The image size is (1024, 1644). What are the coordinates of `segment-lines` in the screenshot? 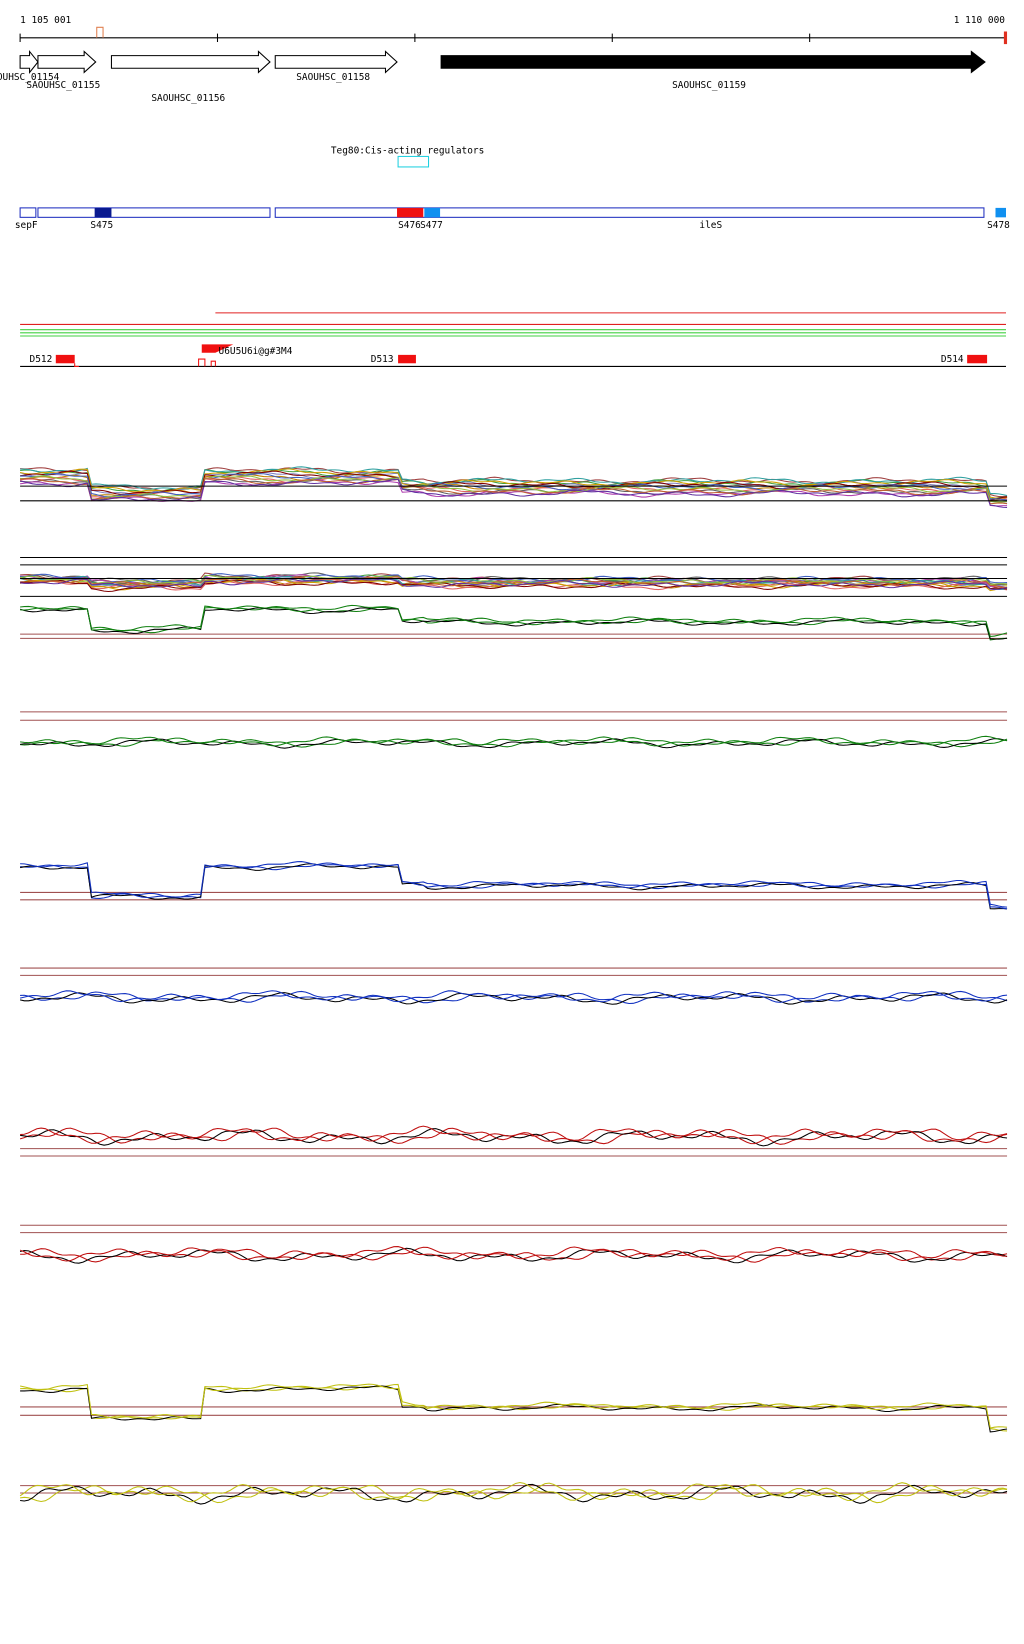 It's located at (513, 339).